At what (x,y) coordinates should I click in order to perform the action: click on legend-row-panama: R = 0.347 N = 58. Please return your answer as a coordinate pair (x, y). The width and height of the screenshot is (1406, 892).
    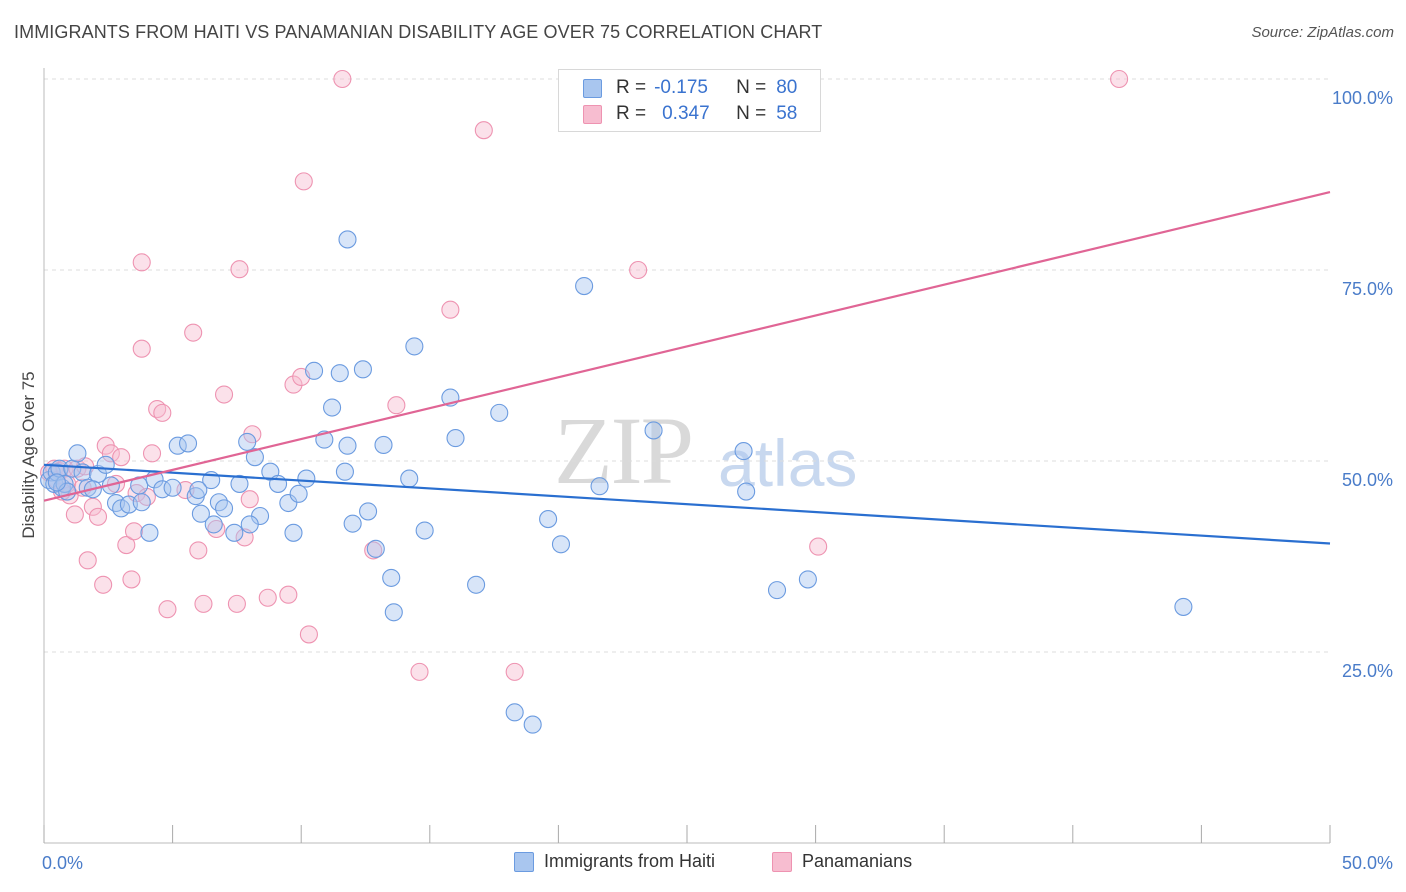
    Looking at the image, I should click on (690, 114).